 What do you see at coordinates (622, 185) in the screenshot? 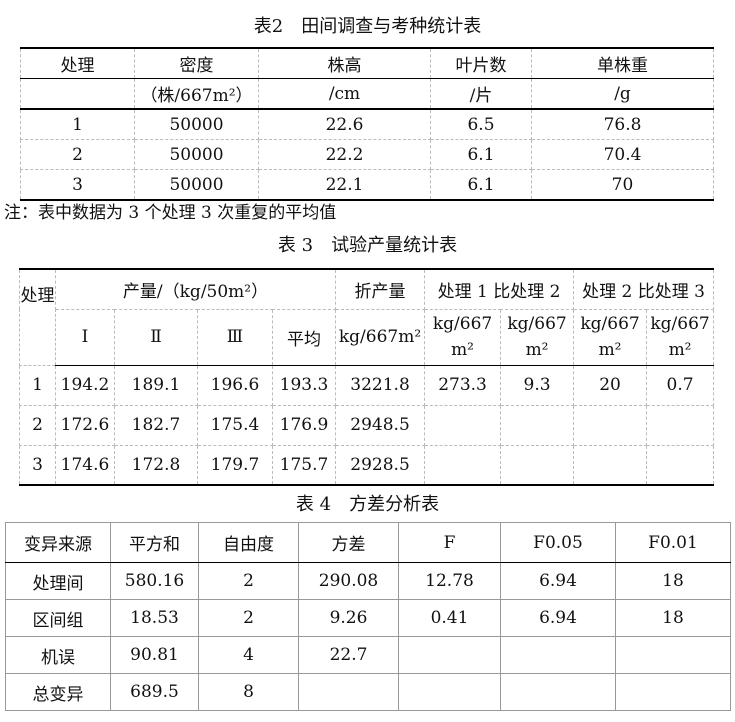
I see `table-cell: 70` at bounding box center [622, 185].